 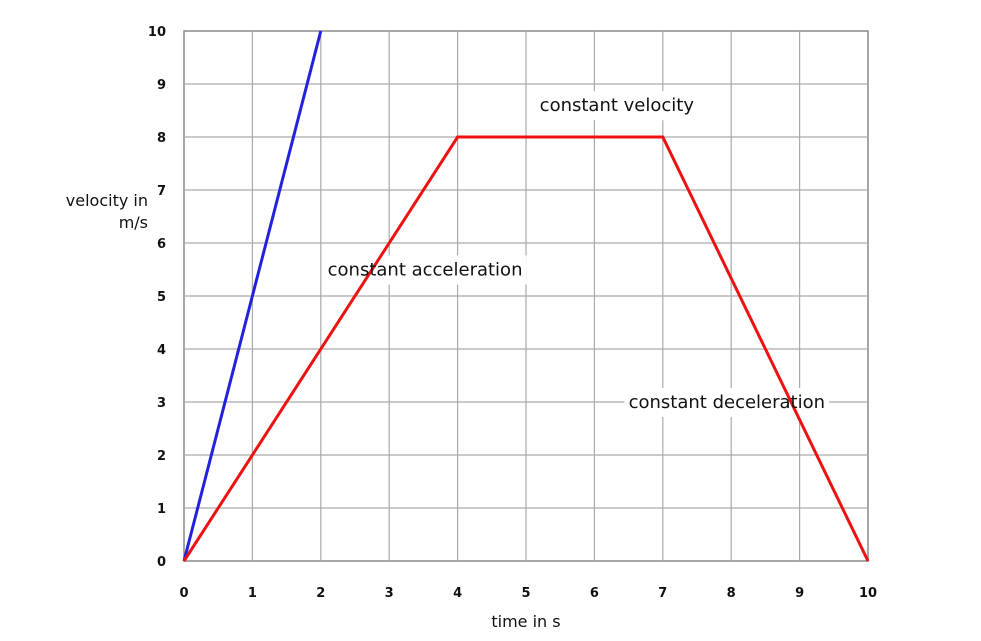 What do you see at coordinates (161, 562) in the screenshot?
I see `y-tick-label: 0` at bounding box center [161, 562].